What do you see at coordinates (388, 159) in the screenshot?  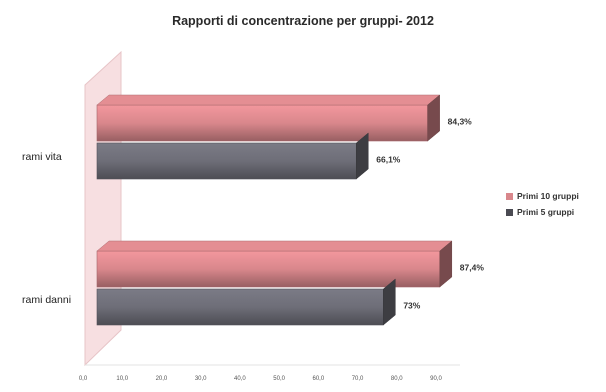 I see `data-label-rami-vita-series-1: 66,1%` at bounding box center [388, 159].